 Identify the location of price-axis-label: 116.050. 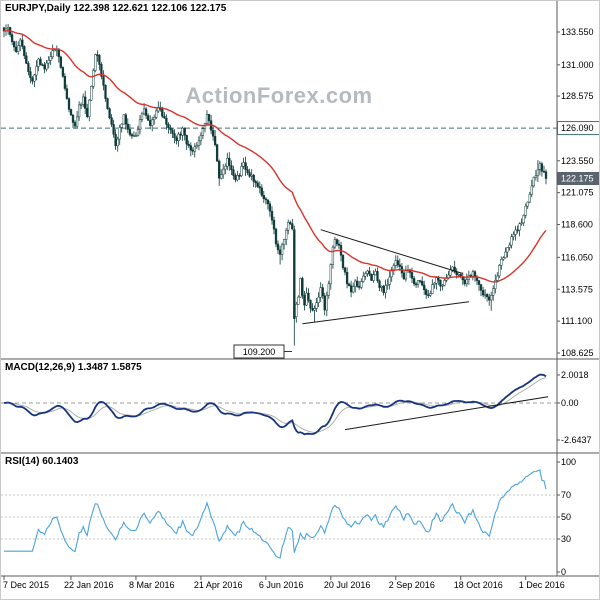
(577, 257).